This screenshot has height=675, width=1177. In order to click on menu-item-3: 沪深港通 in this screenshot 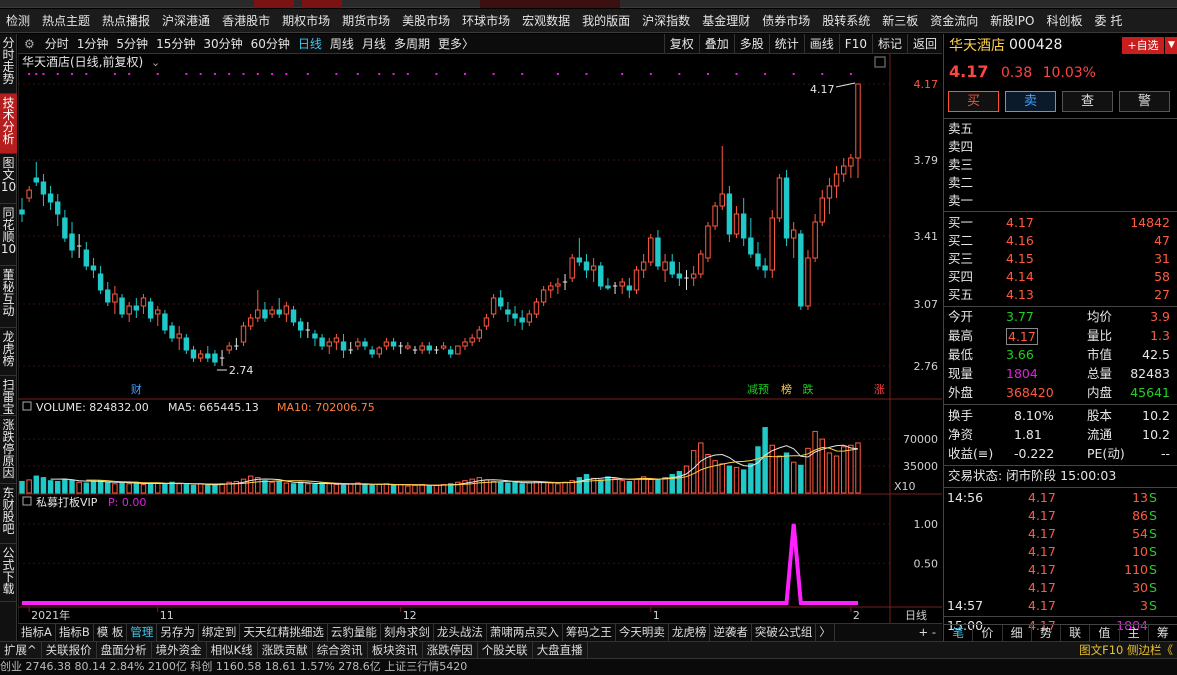, I will do `click(186, 20)`.